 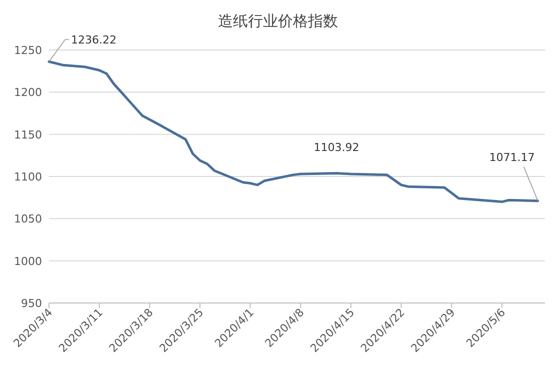 I want to click on y-tick-label: 1200, so click(x=28, y=93).